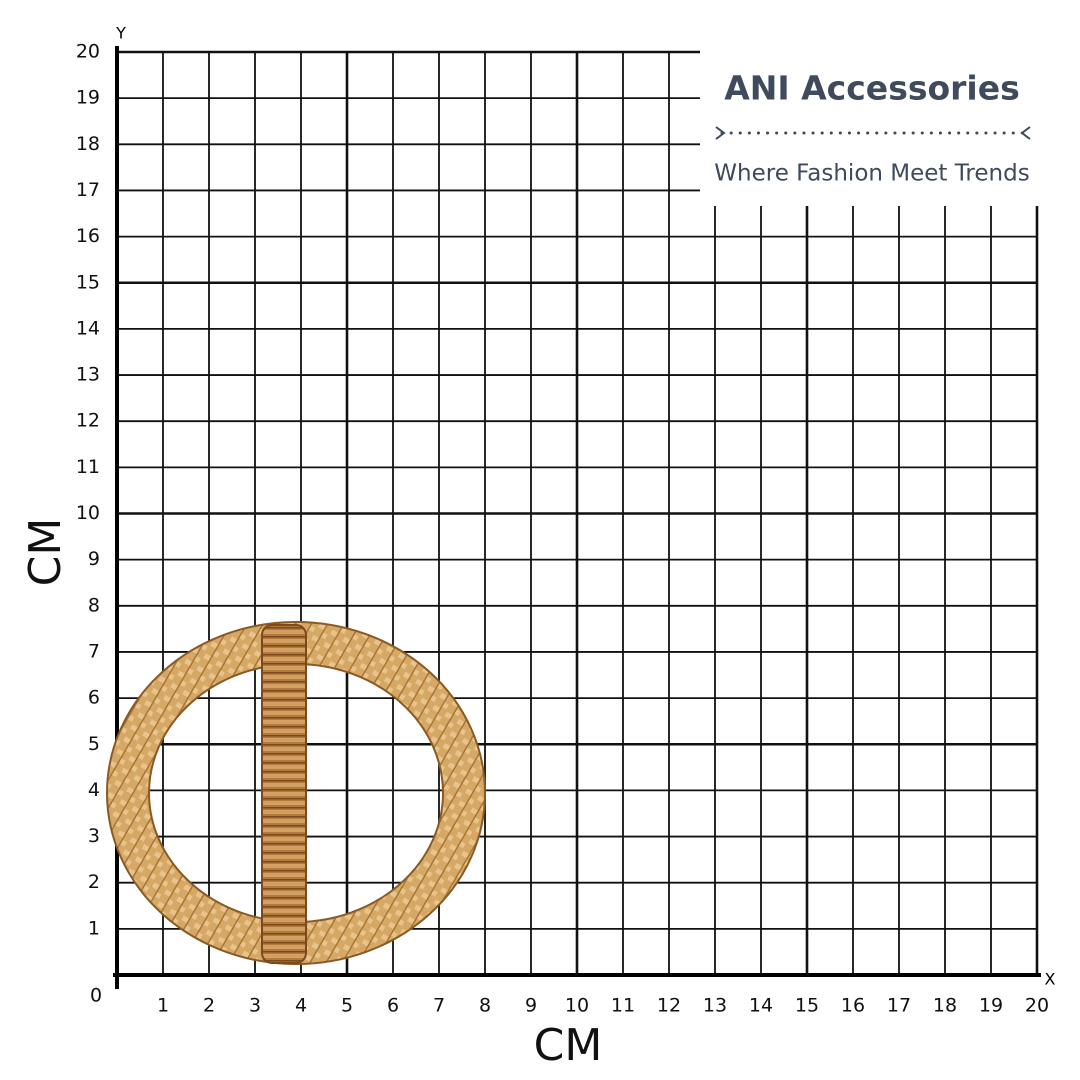 The height and width of the screenshot is (1080, 1080). Describe the element at coordinates (347, 1006) in the screenshot. I see `x-tick-label: 5` at that location.